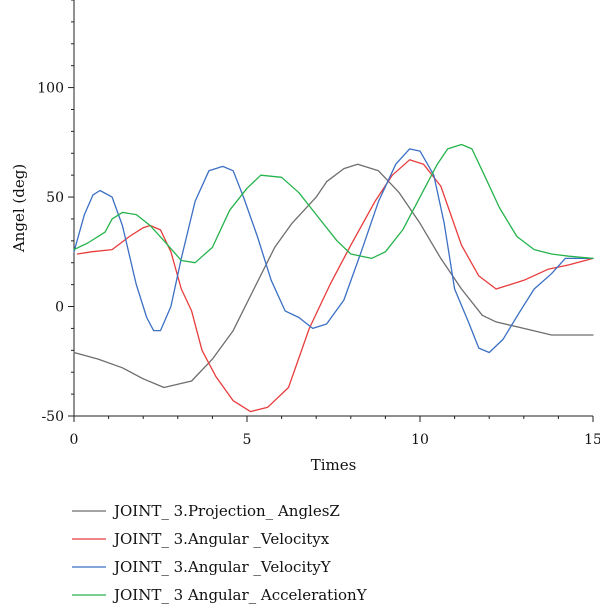 The height and width of the screenshot is (607, 600). I want to click on x-tick-label: 15, so click(592, 440).